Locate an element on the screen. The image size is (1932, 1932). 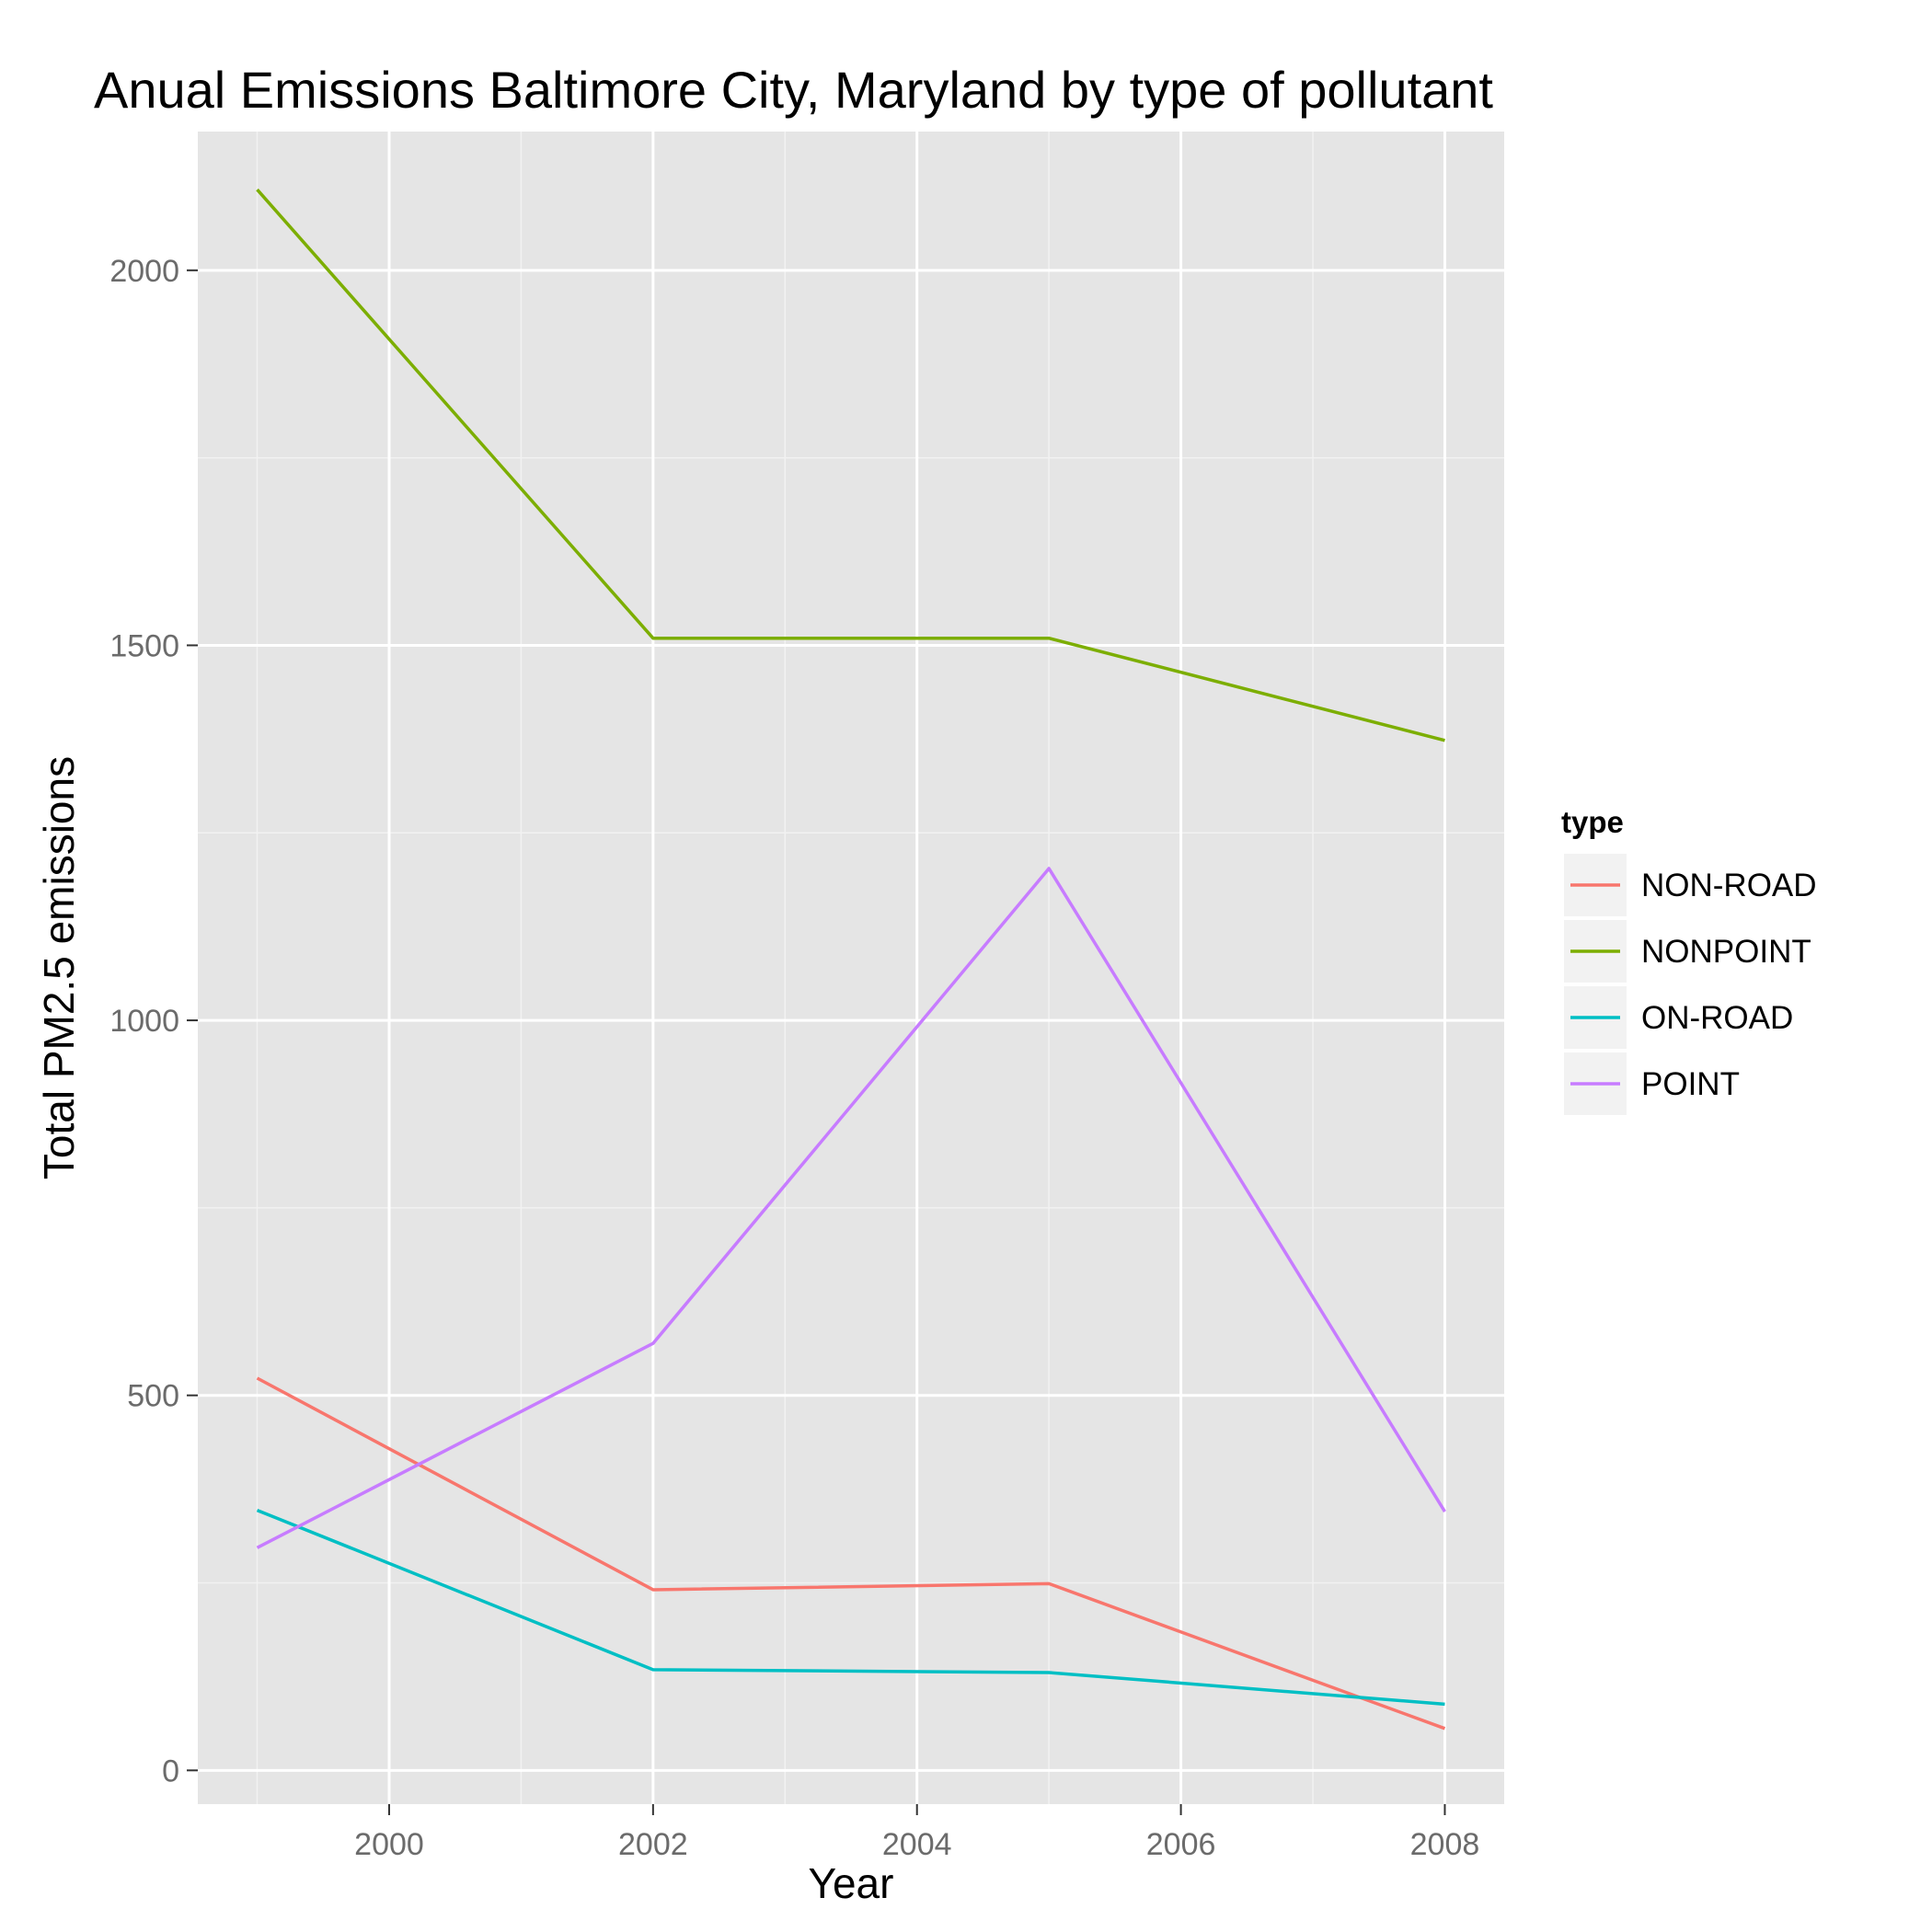
y-tick-label: 2000 is located at coordinates (144, 271).